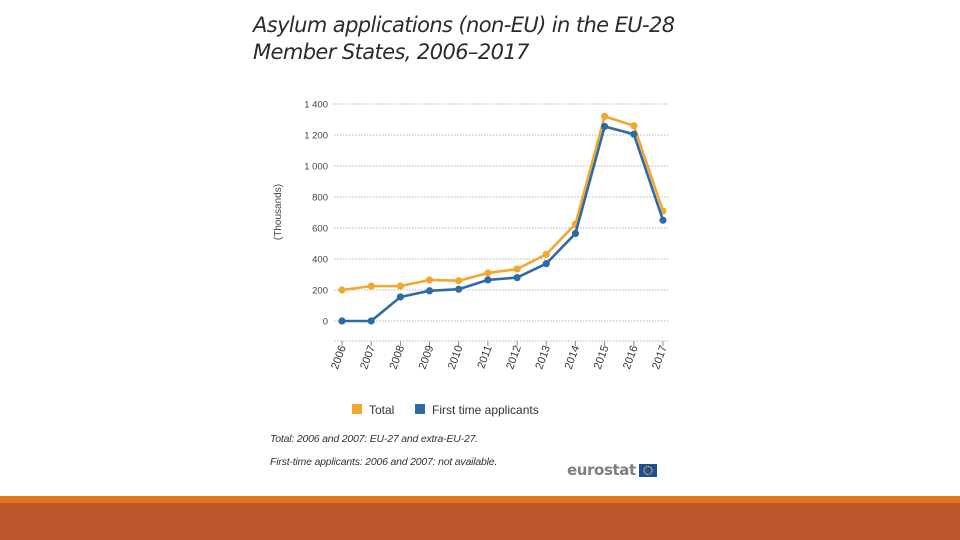 The height and width of the screenshot is (540, 960). What do you see at coordinates (320, 198) in the screenshot?
I see `y-tick-label: 800` at bounding box center [320, 198].